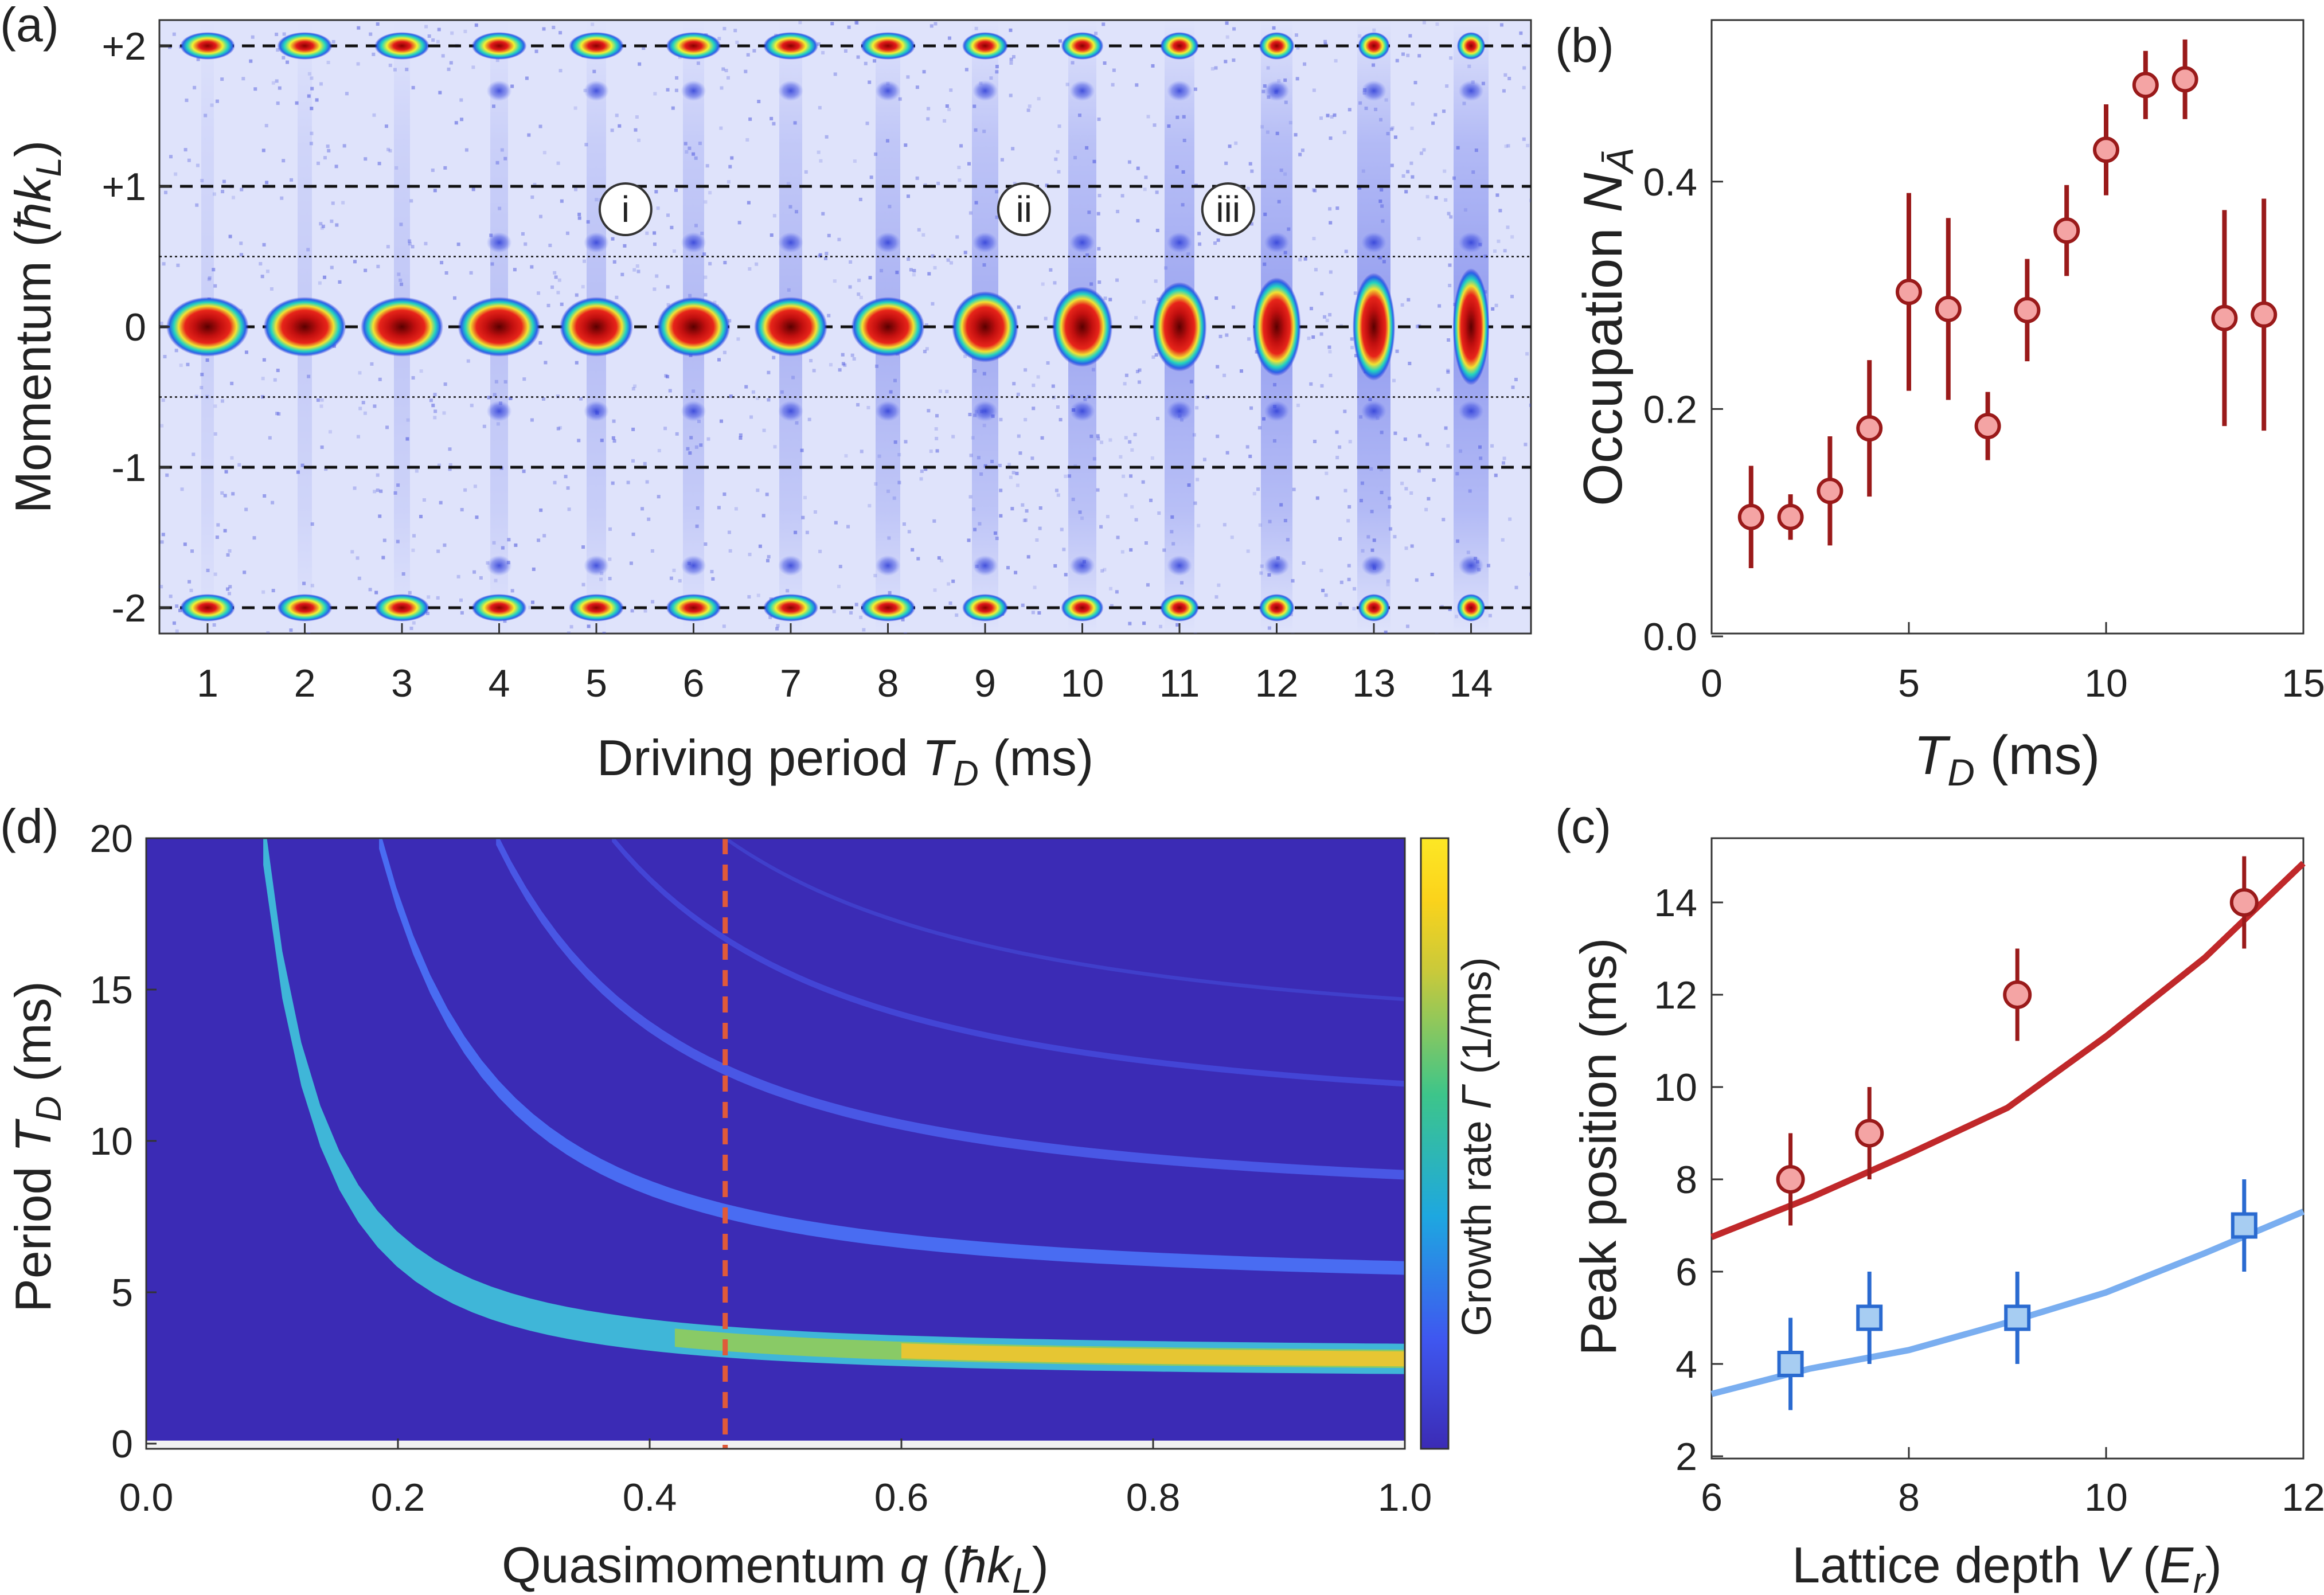 This screenshot has width=2324, height=1595. What do you see at coordinates (1686, 1272) in the screenshot?
I see `y-tick-label: 6` at bounding box center [1686, 1272].